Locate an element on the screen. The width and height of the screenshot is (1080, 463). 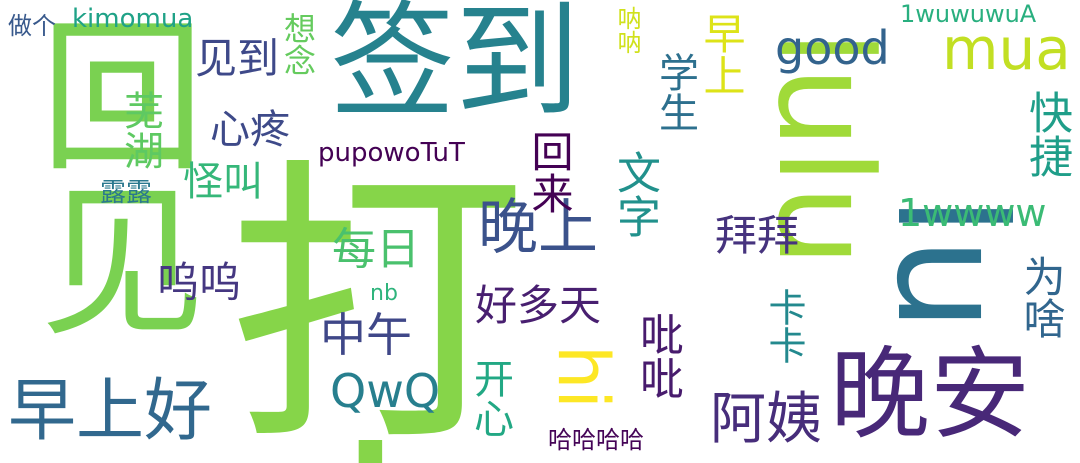
word-kuaijie: 快捷 is located at coordinates (1046, 134).